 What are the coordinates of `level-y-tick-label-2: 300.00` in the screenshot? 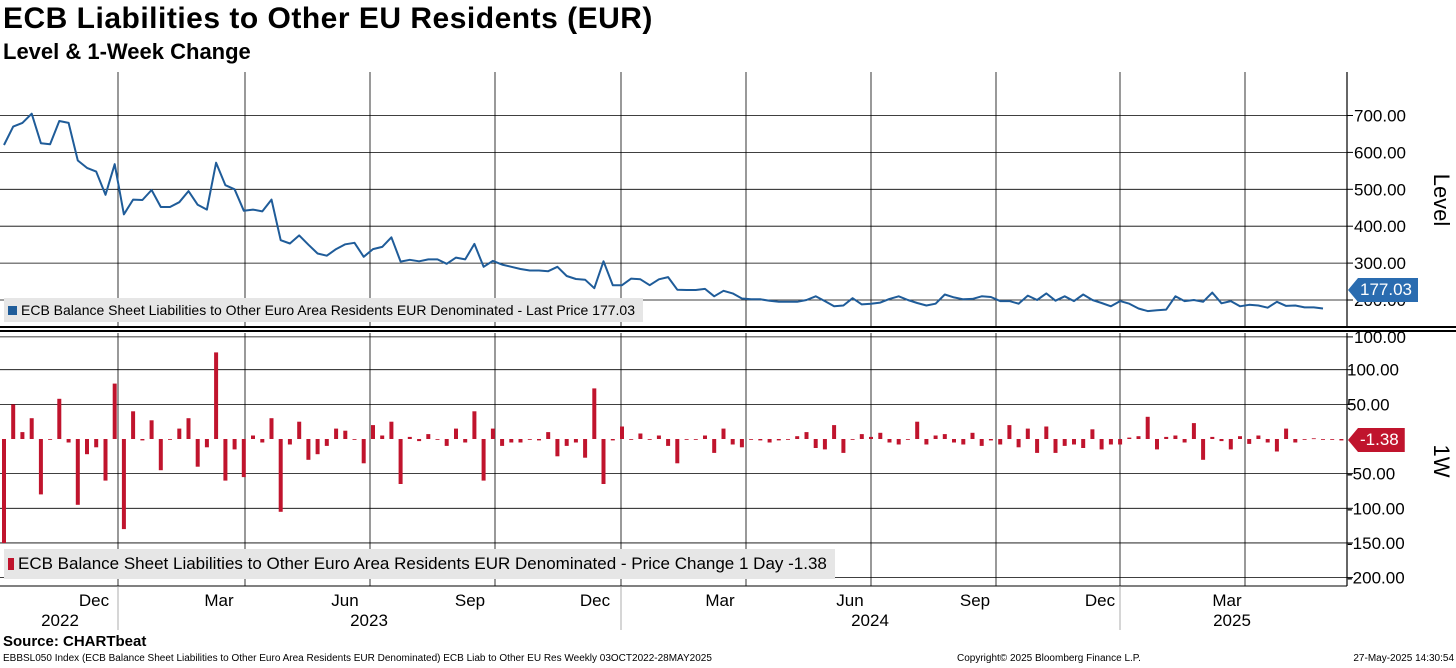 It's located at (1380, 263).